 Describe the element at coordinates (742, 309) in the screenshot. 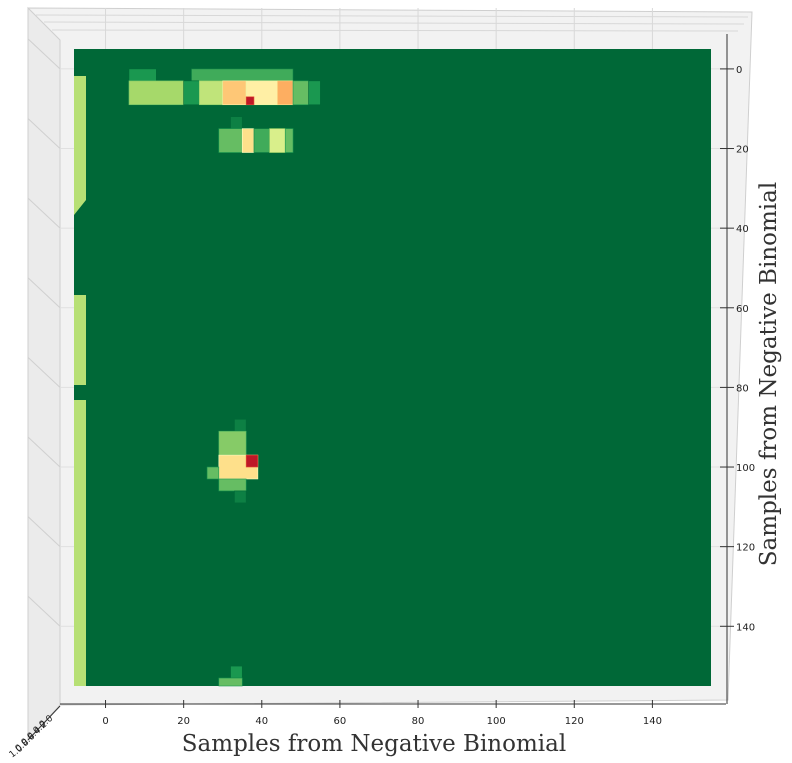

I see `y-tick-label: 60` at that location.